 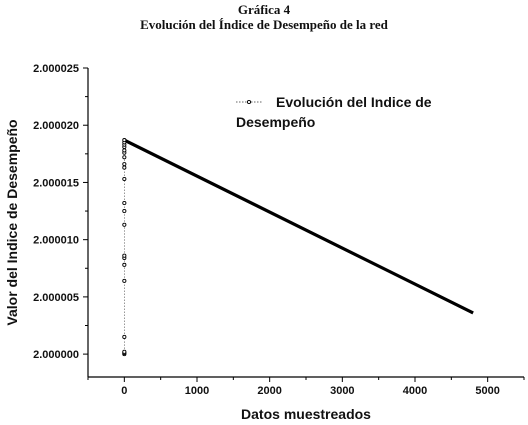 I want to click on y-tick-label: 2.000010, so click(x=56, y=241).